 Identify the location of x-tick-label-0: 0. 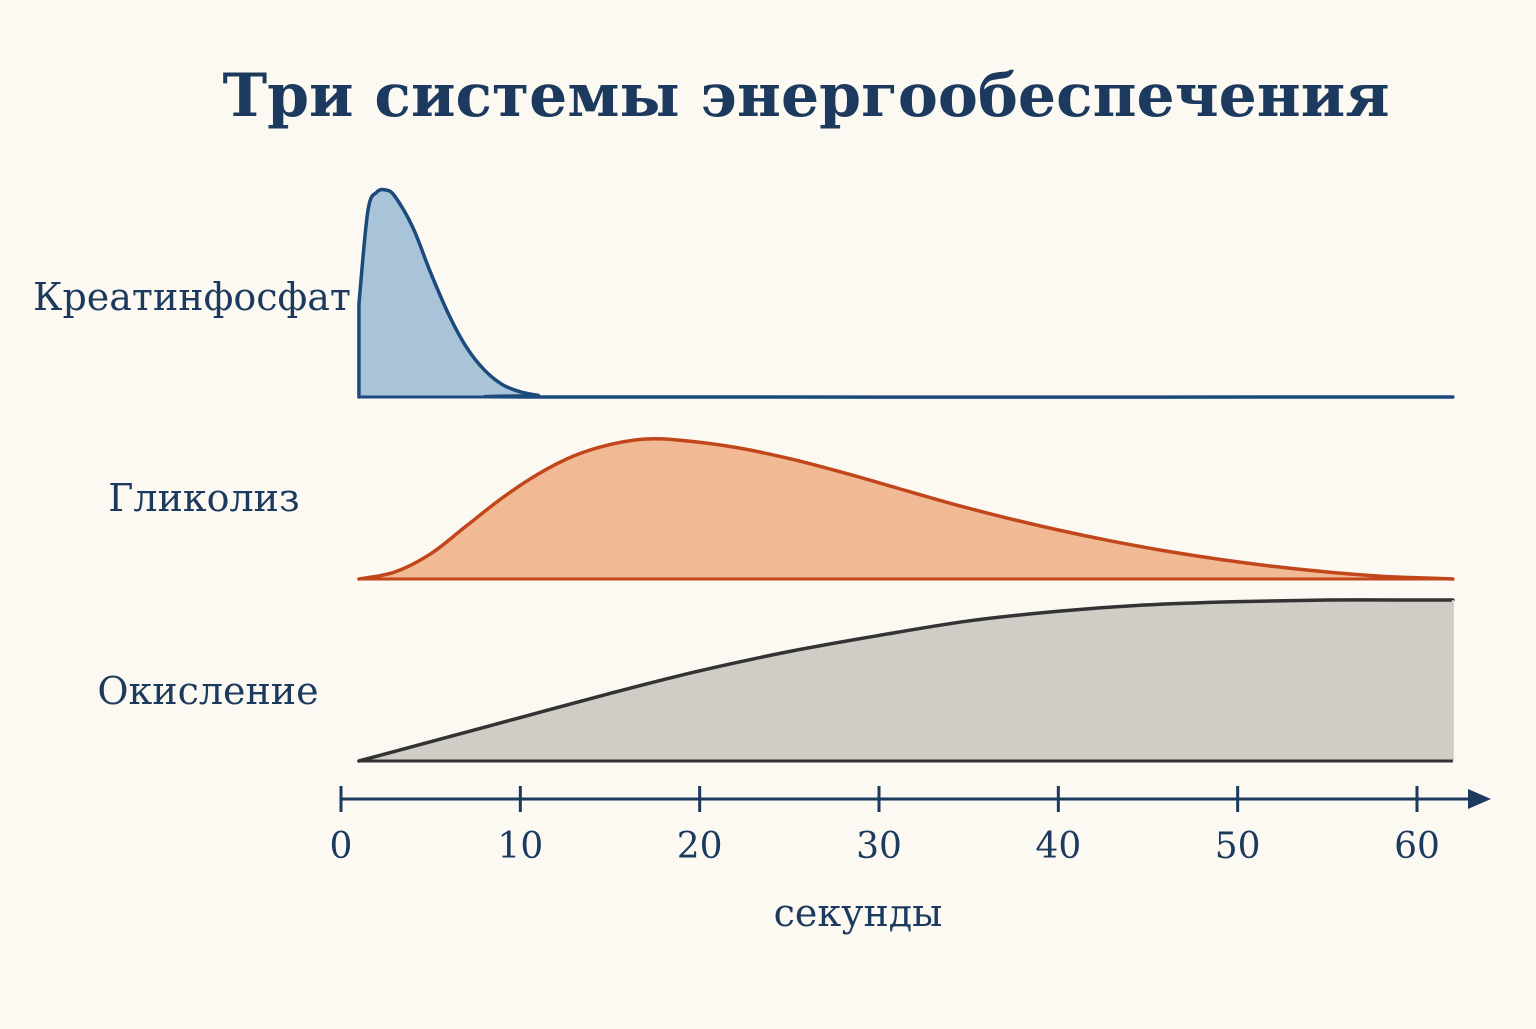
(341, 846).